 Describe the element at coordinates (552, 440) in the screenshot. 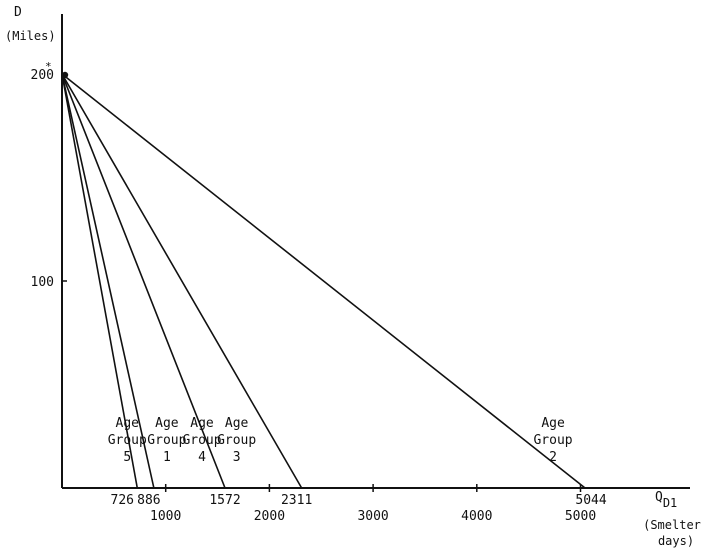

I see `group-label-group-2: Group` at that location.